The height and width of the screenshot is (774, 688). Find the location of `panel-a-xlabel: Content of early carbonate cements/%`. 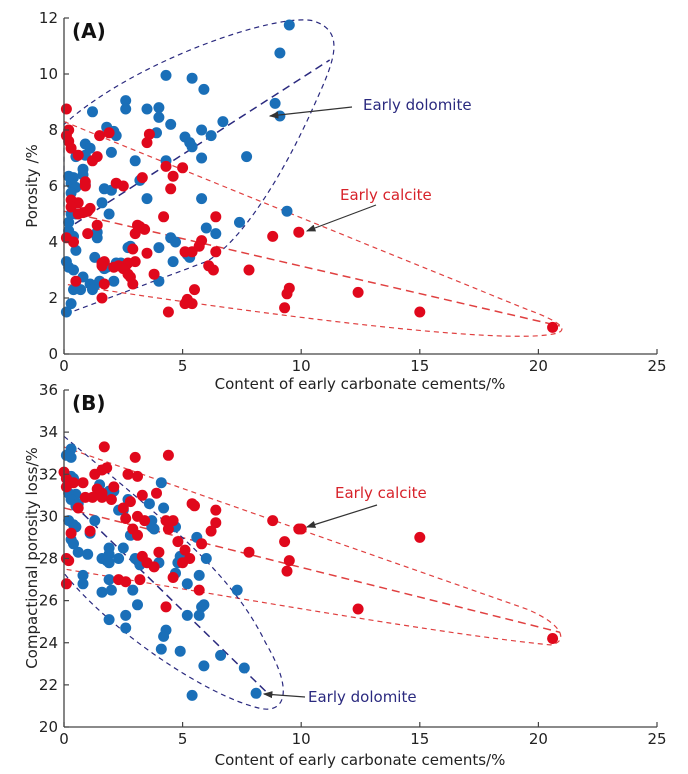

panel-a-xlabel: Content of early carbonate cements/% is located at coordinates (360, 384).